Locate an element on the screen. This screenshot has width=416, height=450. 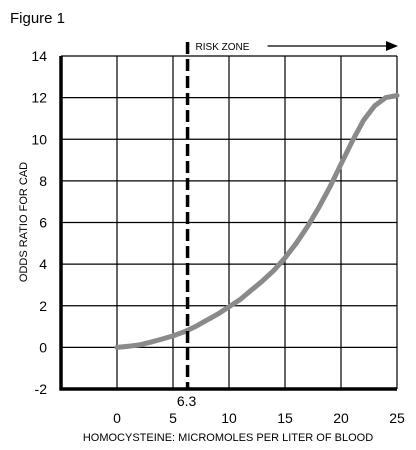
risk-zone-arrowhead is located at coordinates (392, 46).